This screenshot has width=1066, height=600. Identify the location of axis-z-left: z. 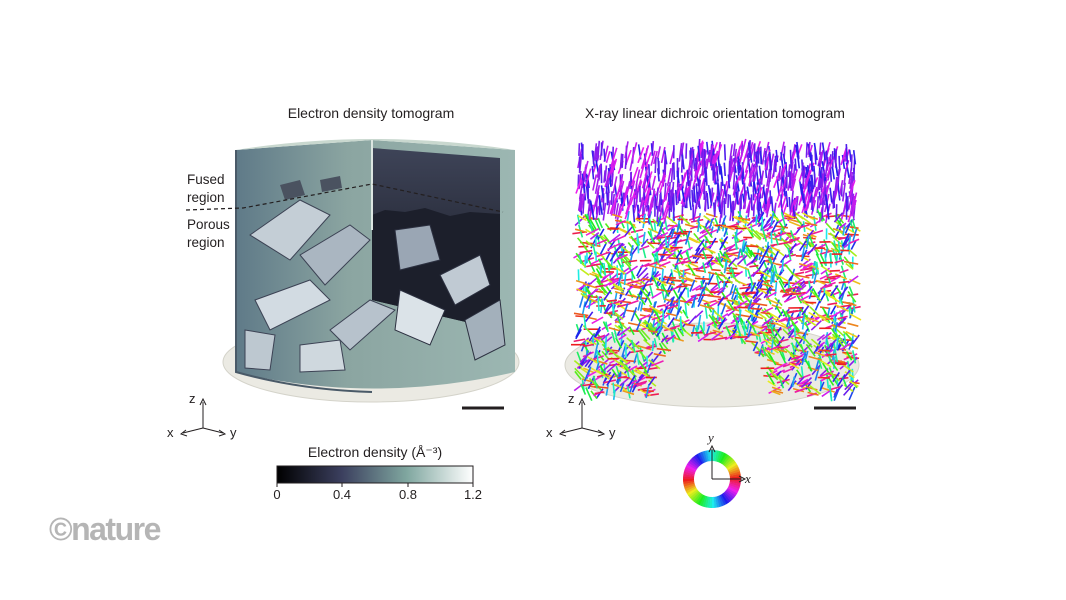
(192, 398).